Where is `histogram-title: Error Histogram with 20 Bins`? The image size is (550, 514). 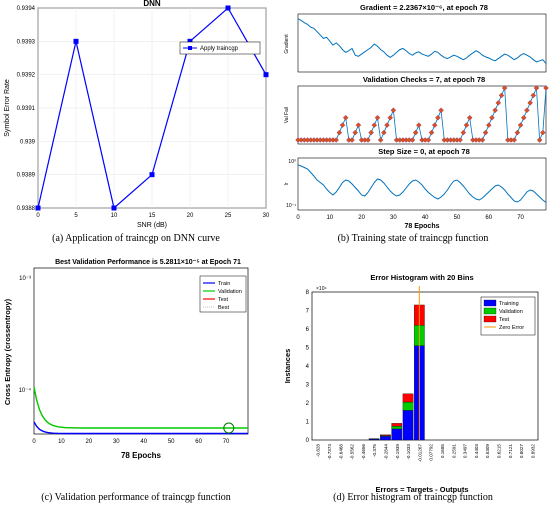
histogram-title: Error Histogram with 20 Bins is located at coordinates (421, 277).